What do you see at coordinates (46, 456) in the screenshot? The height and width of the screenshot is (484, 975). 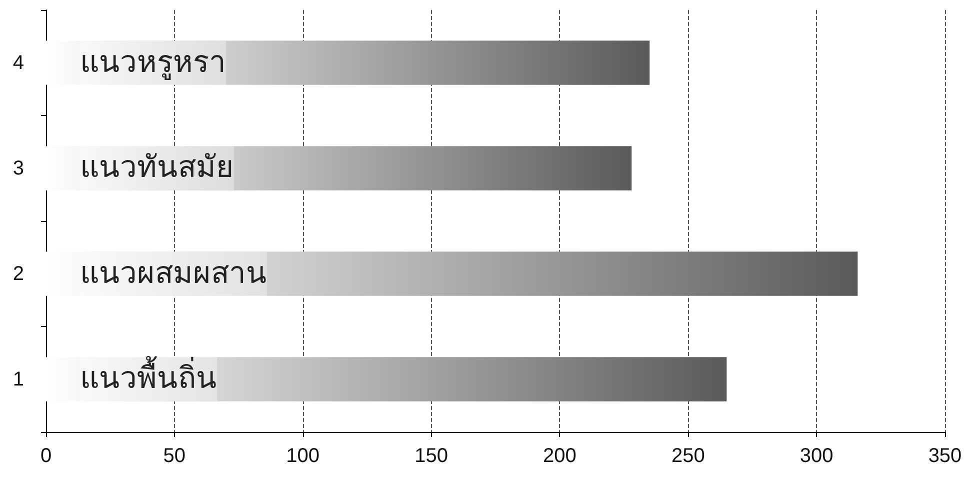 I see `x-tick-label: 0` at bounding box center [46, 456].